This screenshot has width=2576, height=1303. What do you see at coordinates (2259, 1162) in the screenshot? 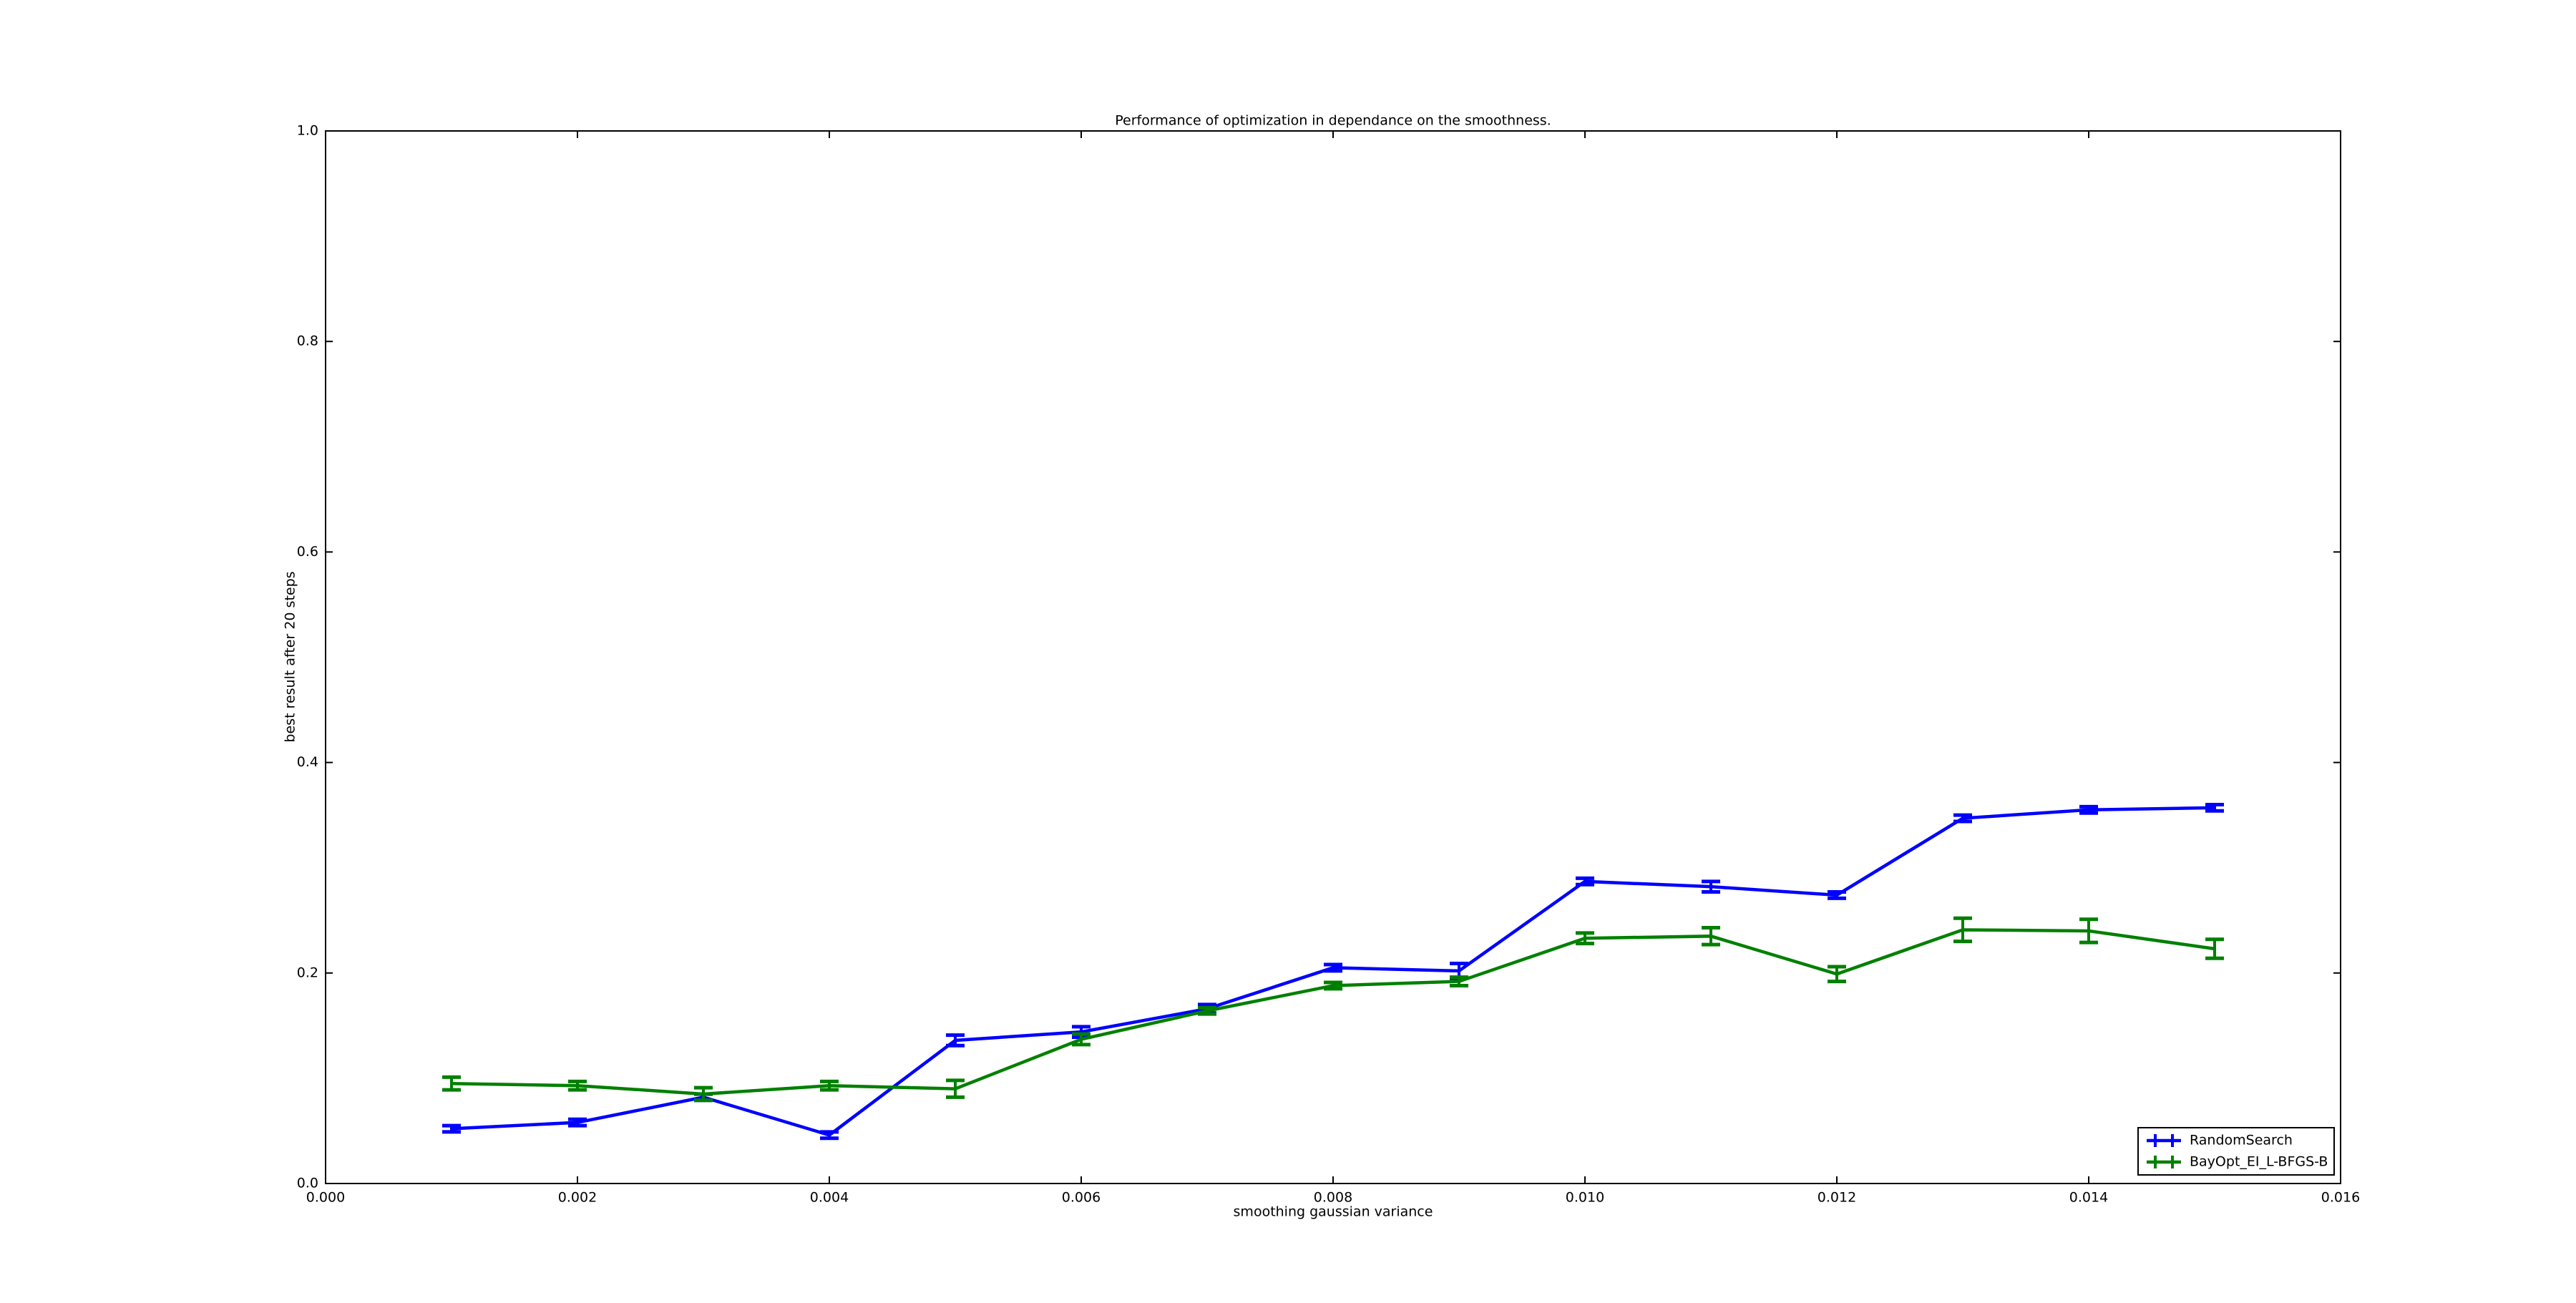
I see `legend-label: BayOpt_EI_L-BFGS-B` at bounding box center [2259, 1162].